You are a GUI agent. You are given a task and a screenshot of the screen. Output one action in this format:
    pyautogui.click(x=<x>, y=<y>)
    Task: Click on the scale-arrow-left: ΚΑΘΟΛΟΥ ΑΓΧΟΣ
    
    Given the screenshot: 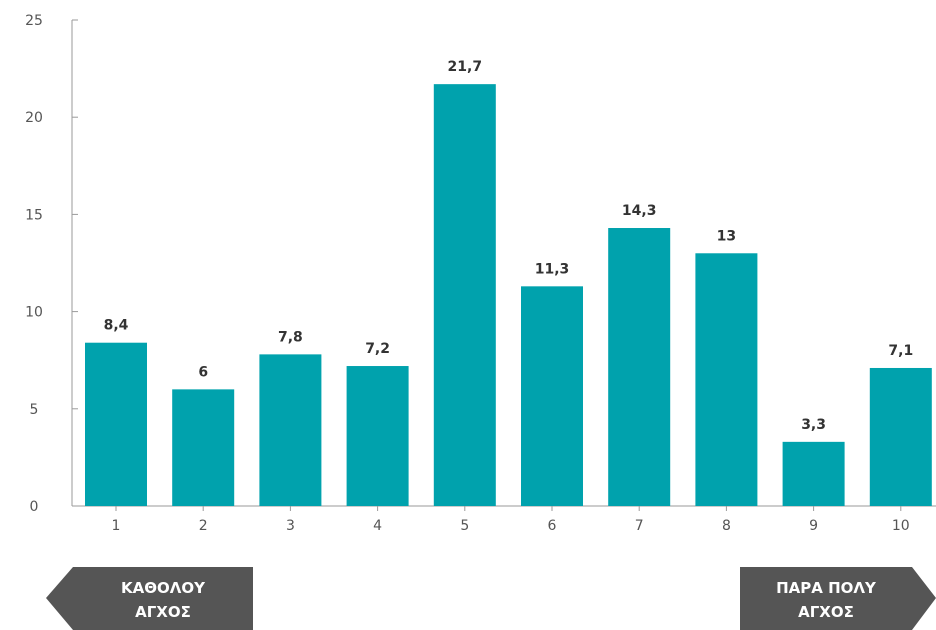 What is the action you would take?
    pyautogui.click(x=149, y=598)
    